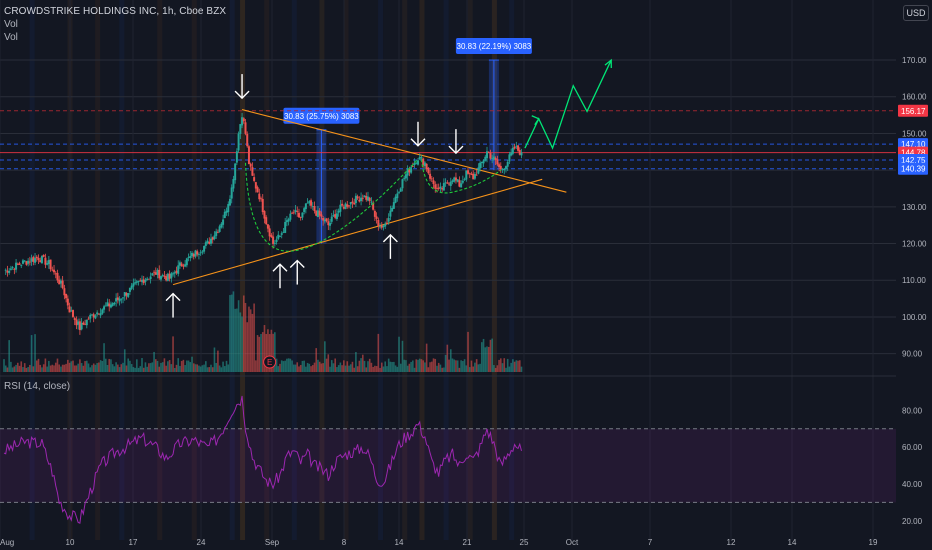 The width and height of the screenshot is (932, 550). Describe the element at coordinates (262, 459) in the screenshot. I see `rsi-line` at that location.